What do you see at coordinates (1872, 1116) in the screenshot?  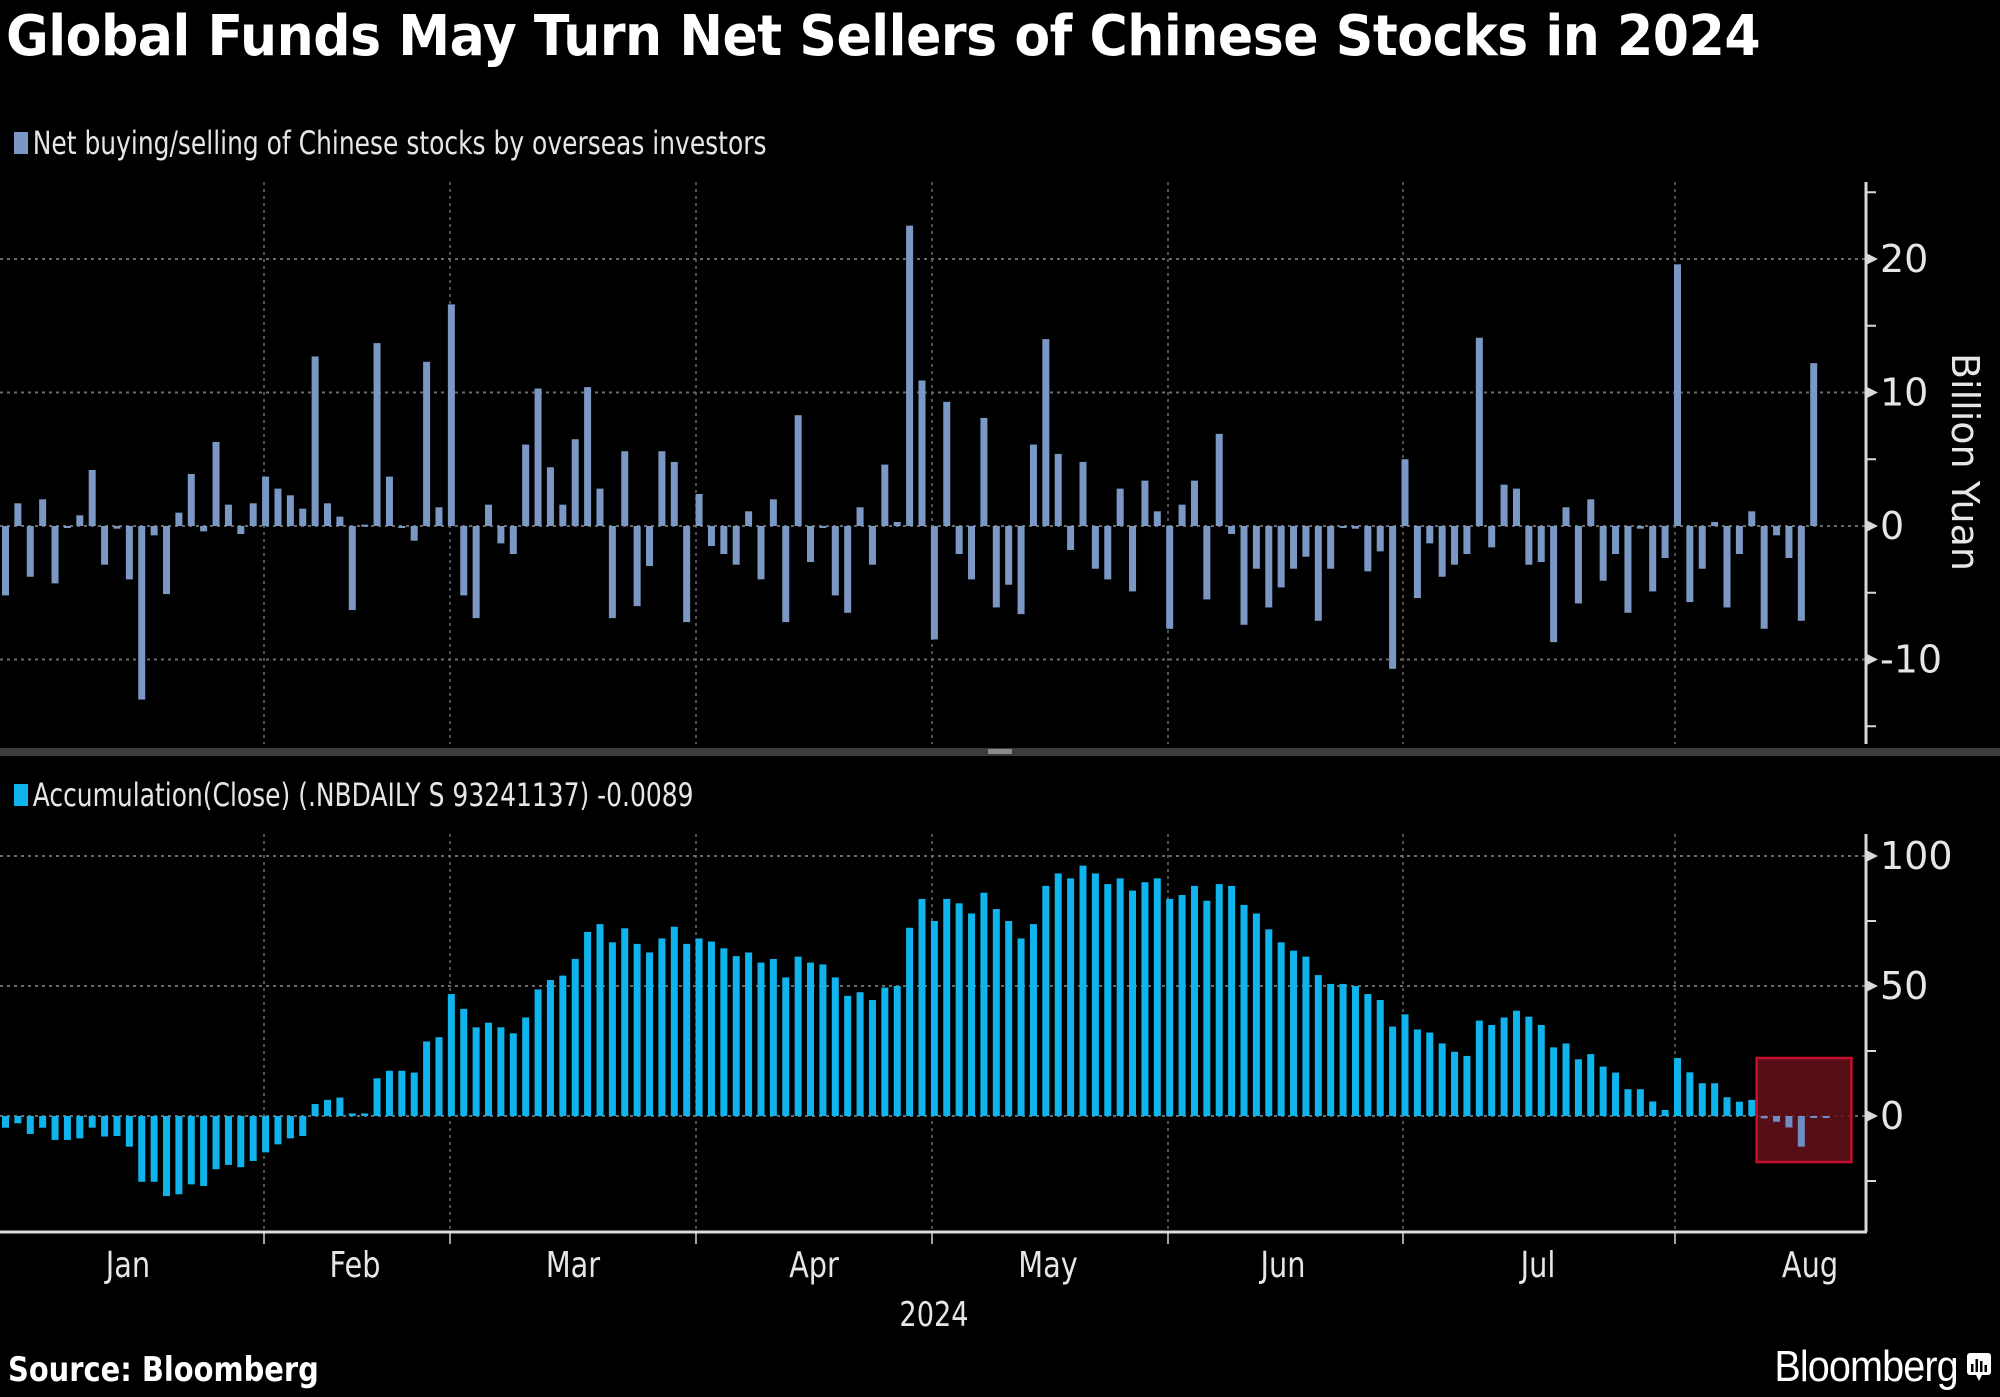 I see `bottom-major-tick` at bounding box center [1872, 1116].